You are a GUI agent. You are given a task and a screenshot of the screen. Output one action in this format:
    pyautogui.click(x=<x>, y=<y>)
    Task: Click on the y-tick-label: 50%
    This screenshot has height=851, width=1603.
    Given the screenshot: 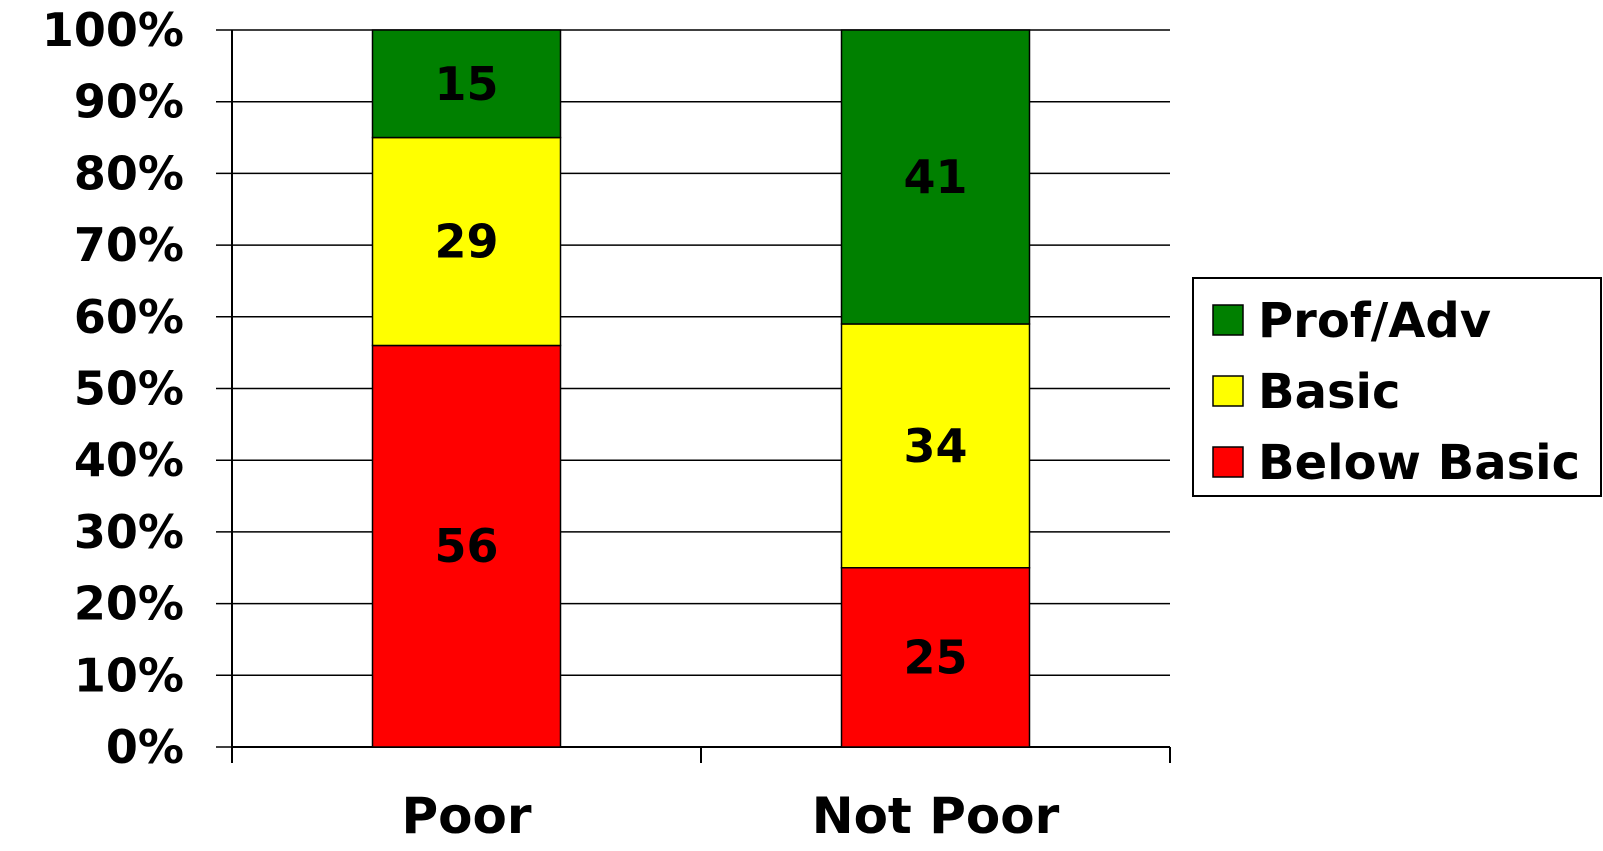 What is the action you would take?
    pyautogui.click(x=129, y=389)
    